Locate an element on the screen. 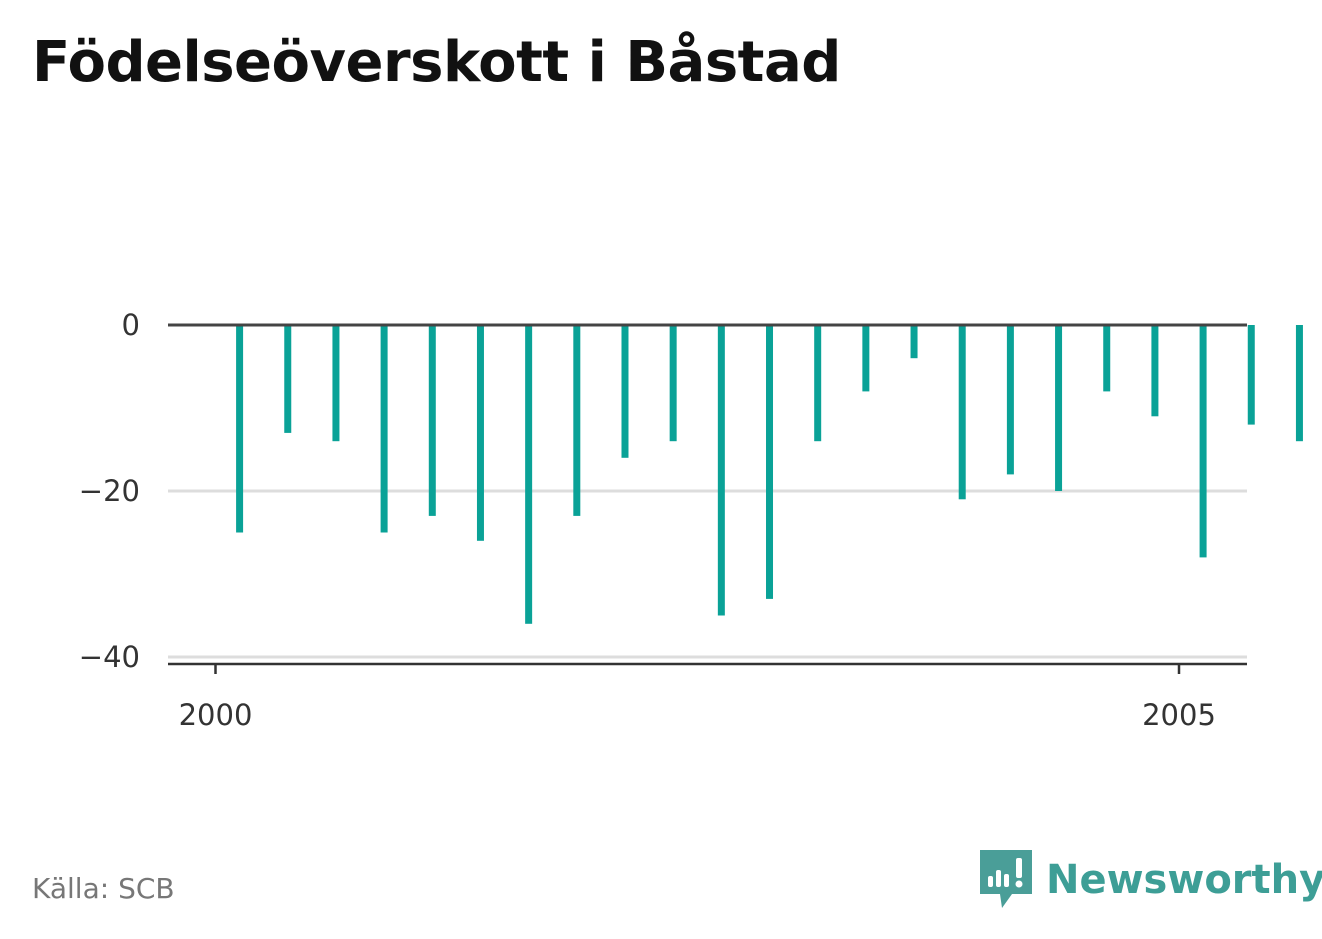 The height and width of the screenshot is (939, 1322). brand-logo: Newsworthy is located at coordinates (1151, 880).